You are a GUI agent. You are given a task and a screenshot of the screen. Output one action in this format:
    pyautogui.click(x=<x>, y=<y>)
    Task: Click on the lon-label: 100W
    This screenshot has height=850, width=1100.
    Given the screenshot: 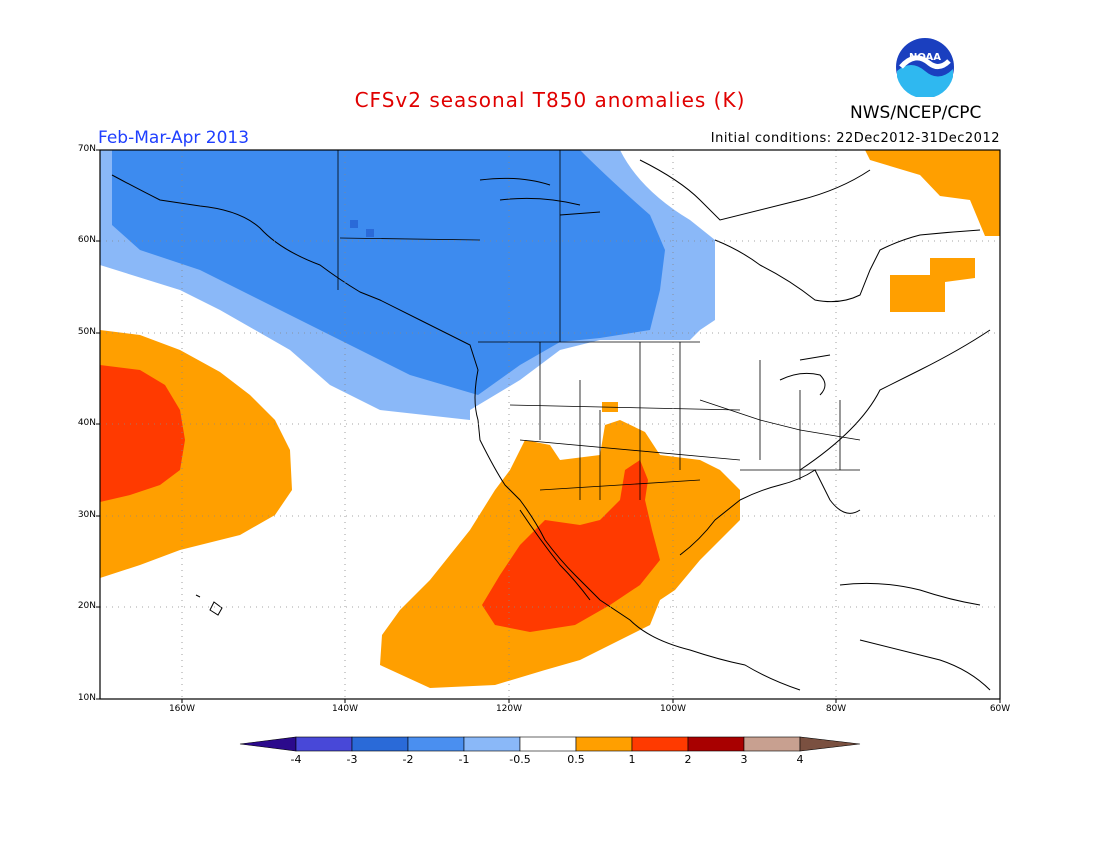 What is the action you would take?
    pyautogui.click(x=673, y=709)
    